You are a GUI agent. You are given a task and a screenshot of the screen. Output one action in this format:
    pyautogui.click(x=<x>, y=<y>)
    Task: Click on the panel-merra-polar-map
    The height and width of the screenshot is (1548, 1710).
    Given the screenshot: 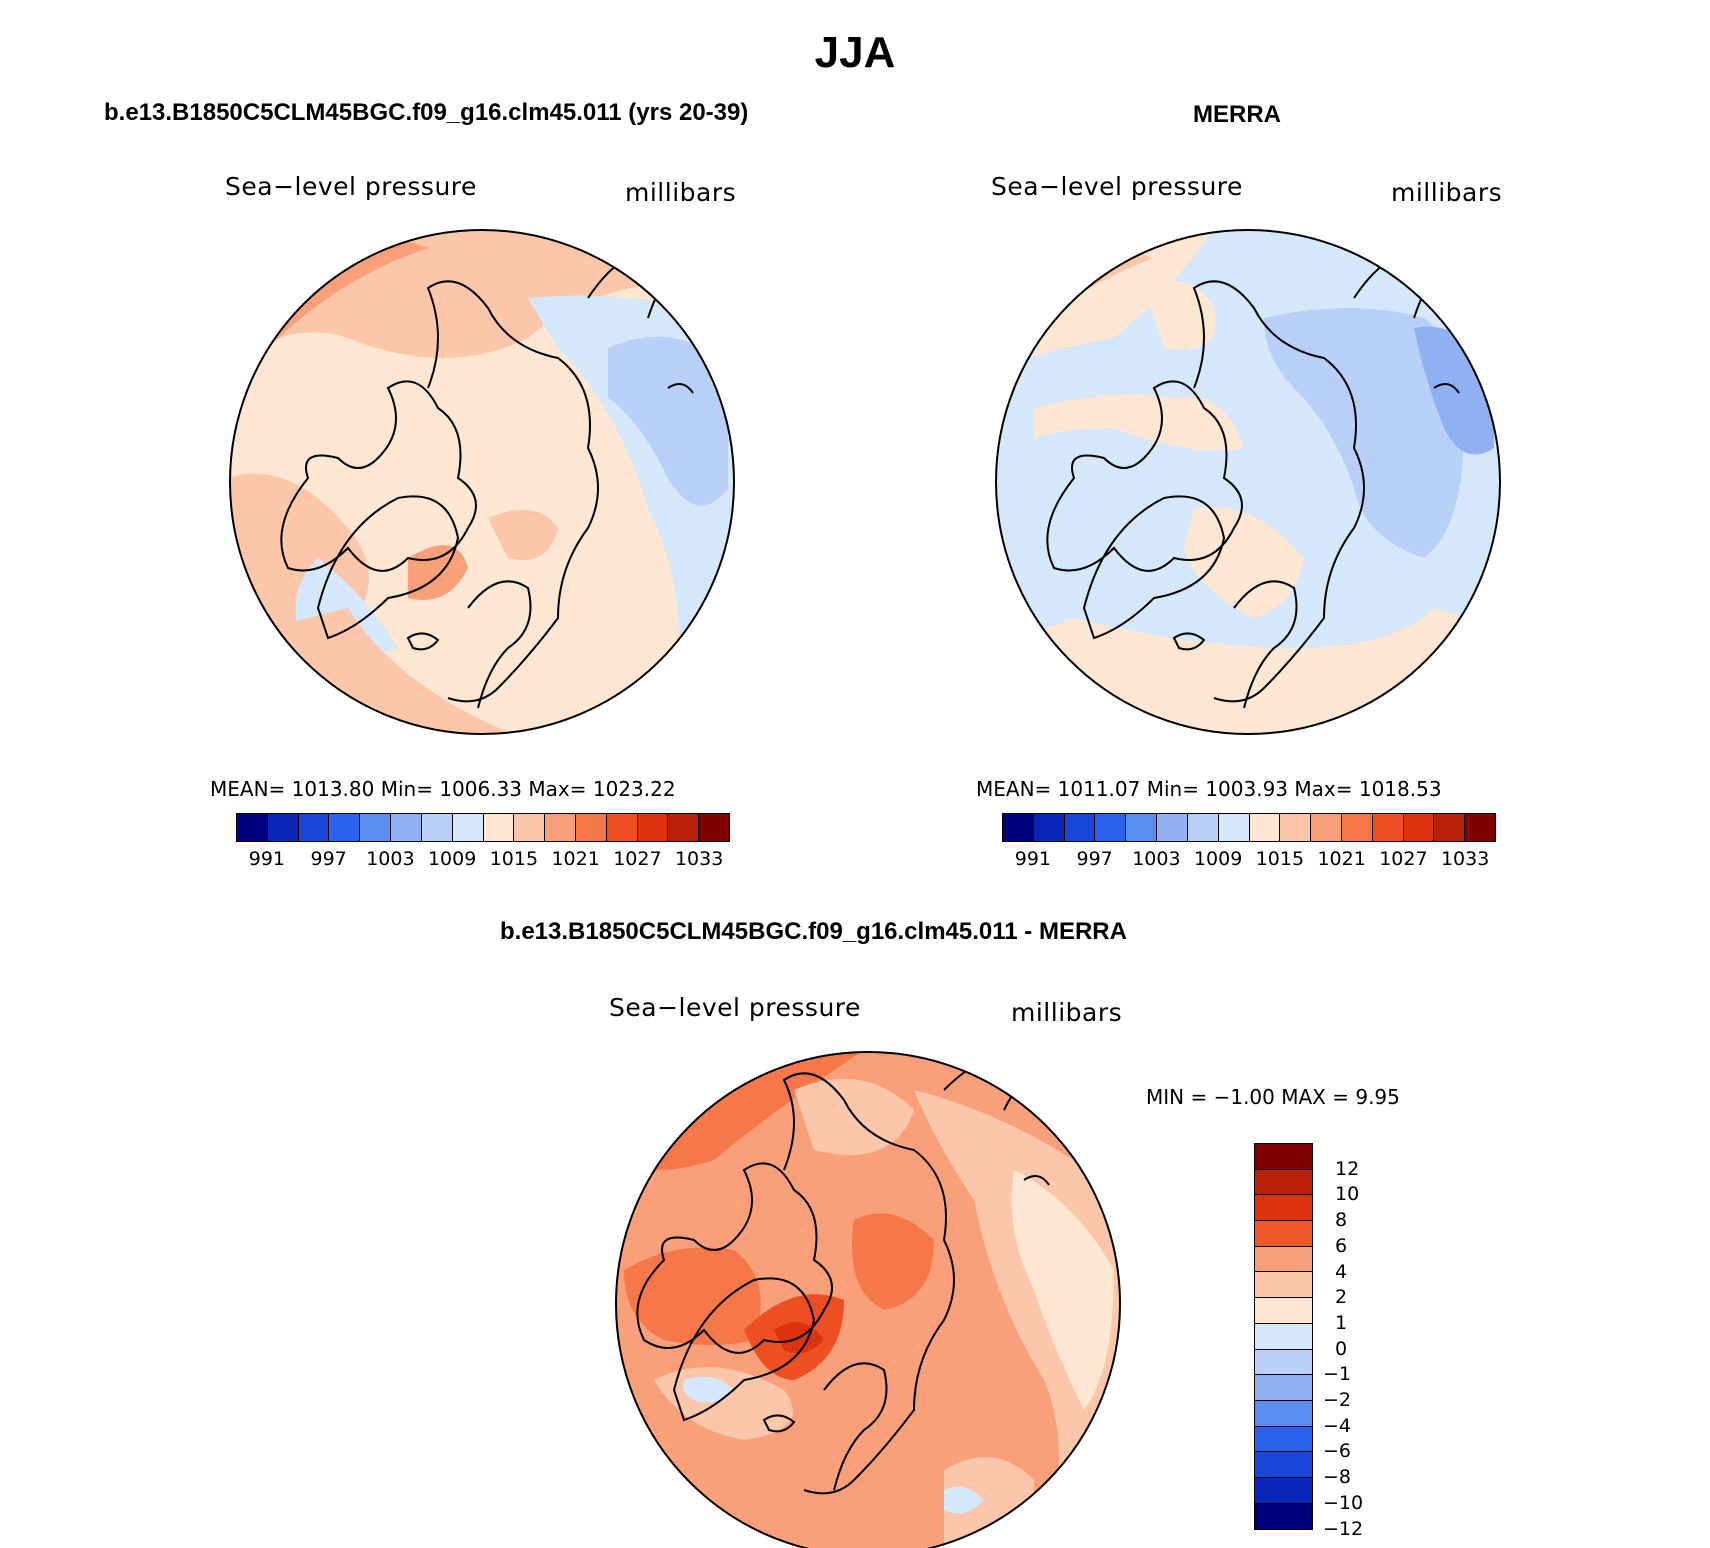 What is the action you would take?
    pyautogui.click(x=1248, y=482)
    